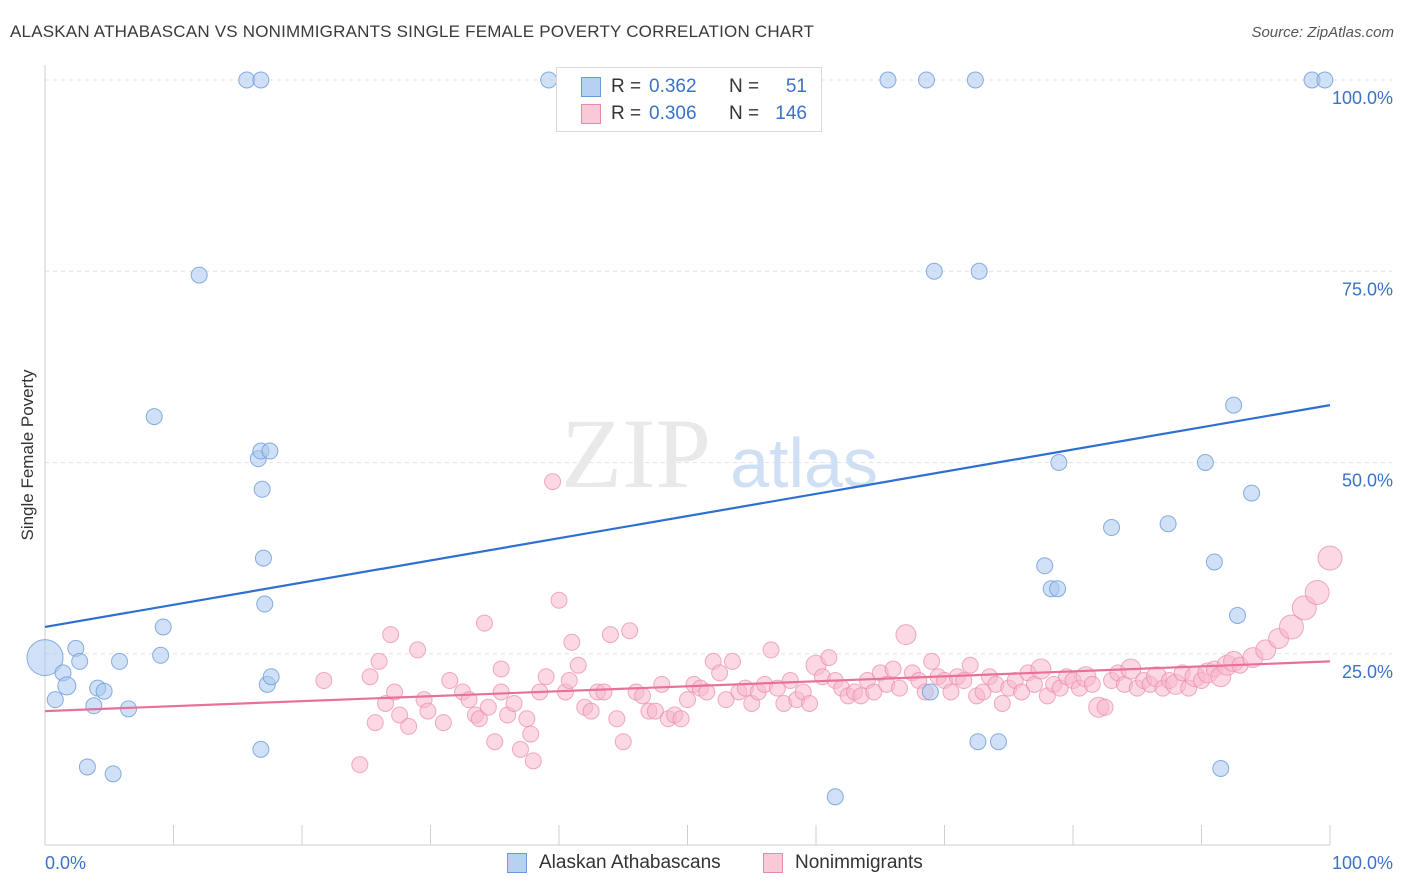 The height and width of the screenshot is (892, 1406). I want to click on x-tick-label: 100.0%, so click(1362, 863).